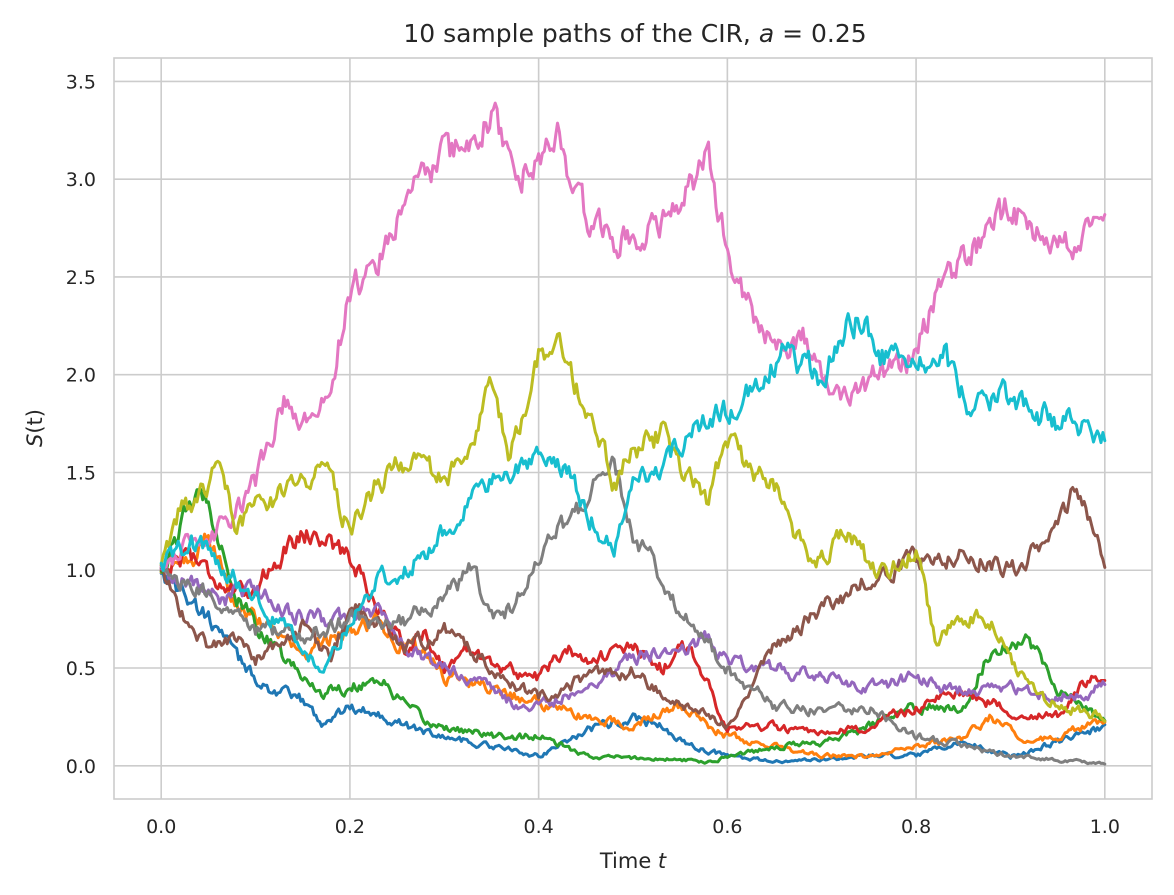  I want to click on y-tick-label: 1.5, so click(81, 473).